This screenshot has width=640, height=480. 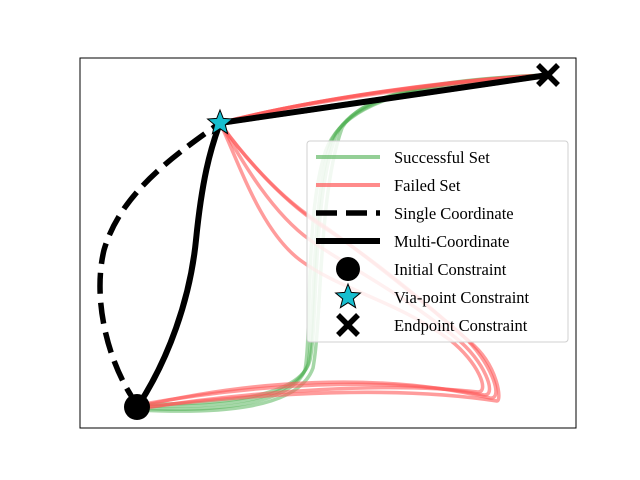 I want to click on legend-label-endpoint: Endpoint Constraint, so click(x=461, y=325).